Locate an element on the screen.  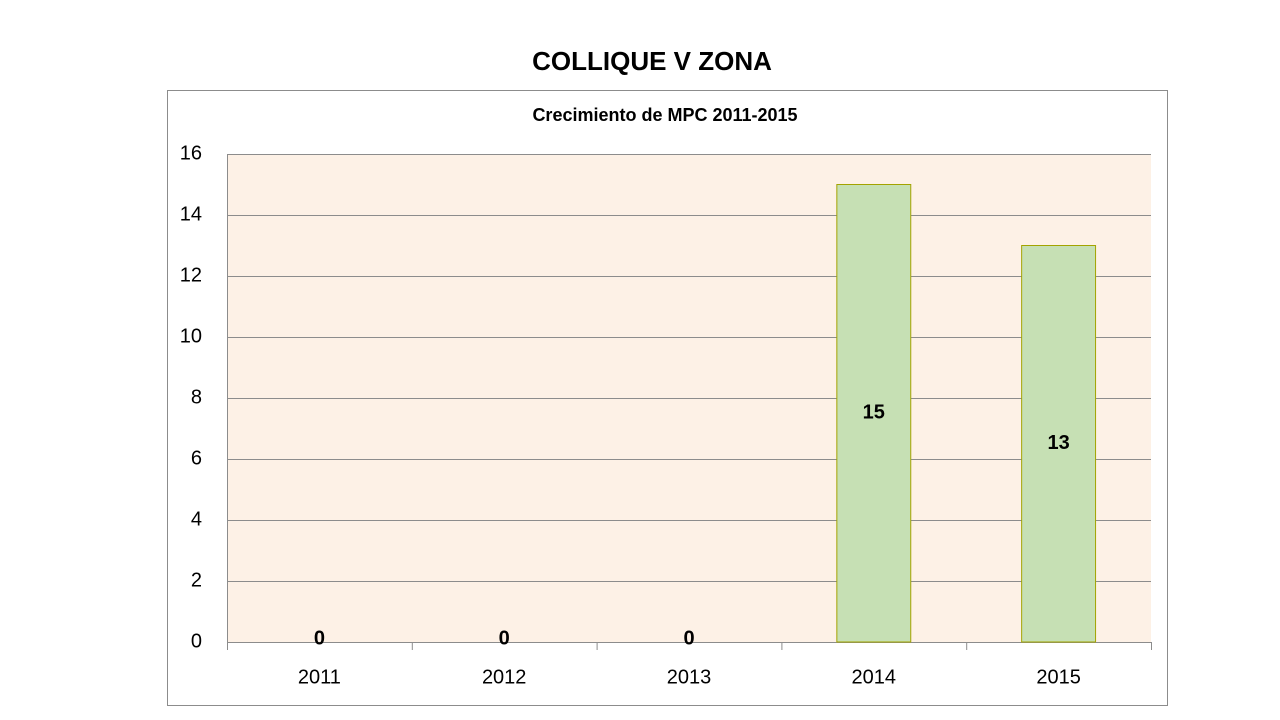
chart-title: Crecimiento de MPC 2011-2015 is located at coordinates (664, 115).